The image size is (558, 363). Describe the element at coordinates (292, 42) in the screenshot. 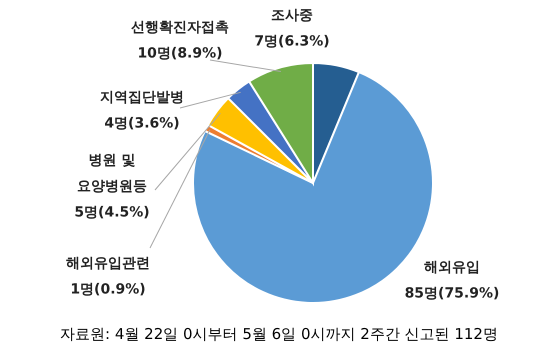

I see `data-label: 7명(6.3%)` at that location.